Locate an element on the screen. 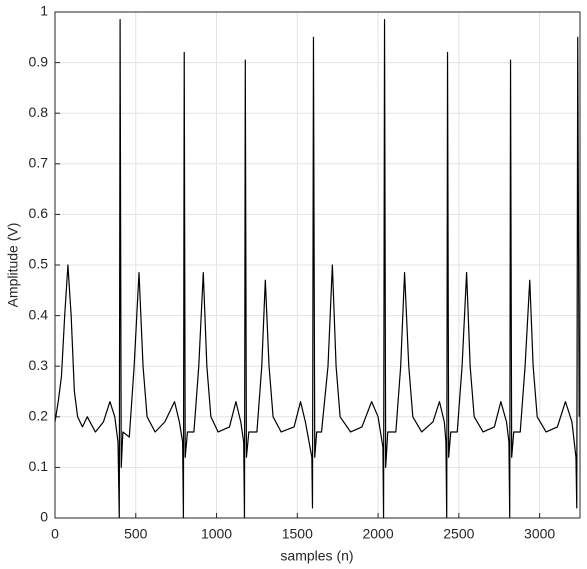 This screenshot has width=587, height=569. x-tick-label: 500 is located at coordinates (136, 534).